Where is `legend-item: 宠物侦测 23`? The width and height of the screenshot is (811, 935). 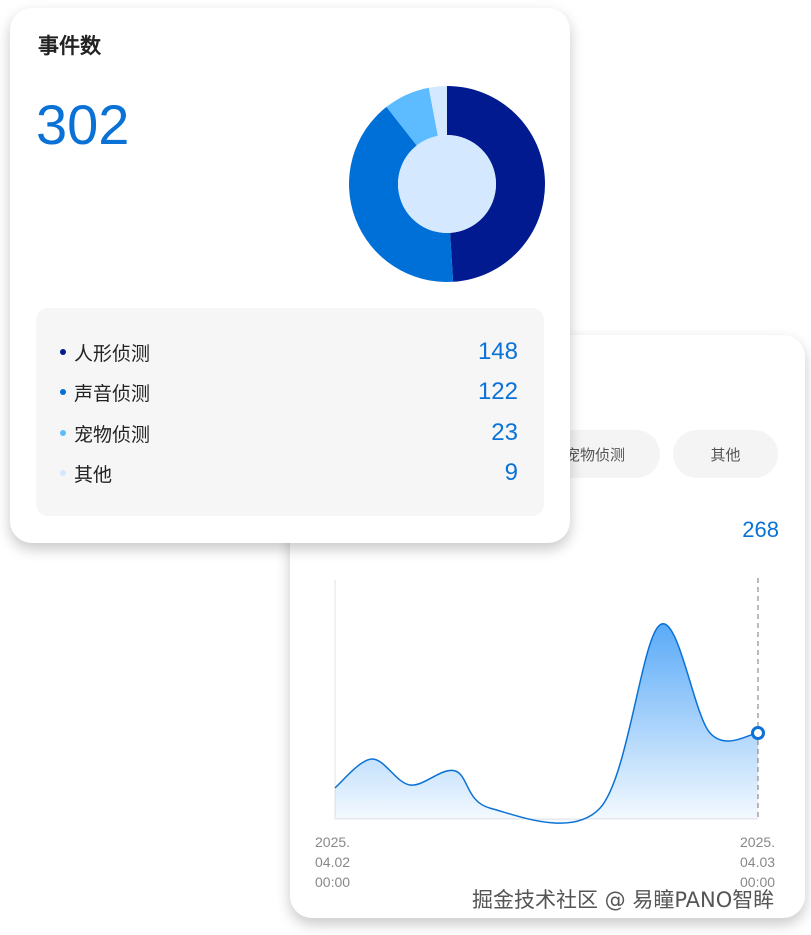
legend-item: 宠物侦测 23 is located at coordinates (289, 433).